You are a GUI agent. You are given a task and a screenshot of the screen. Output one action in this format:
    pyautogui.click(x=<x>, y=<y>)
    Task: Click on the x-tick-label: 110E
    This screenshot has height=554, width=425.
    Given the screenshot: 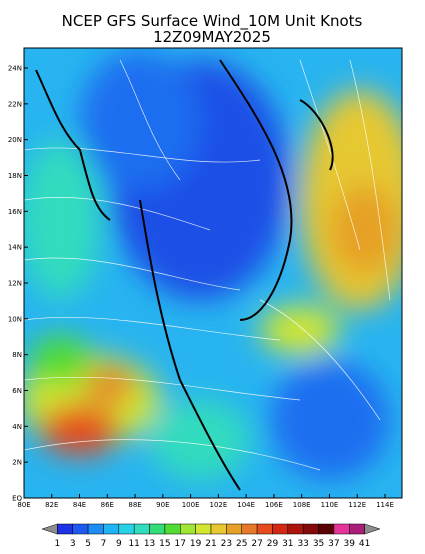 What is the action you would take?
    pyautogui.click(x=330, y=505)
    